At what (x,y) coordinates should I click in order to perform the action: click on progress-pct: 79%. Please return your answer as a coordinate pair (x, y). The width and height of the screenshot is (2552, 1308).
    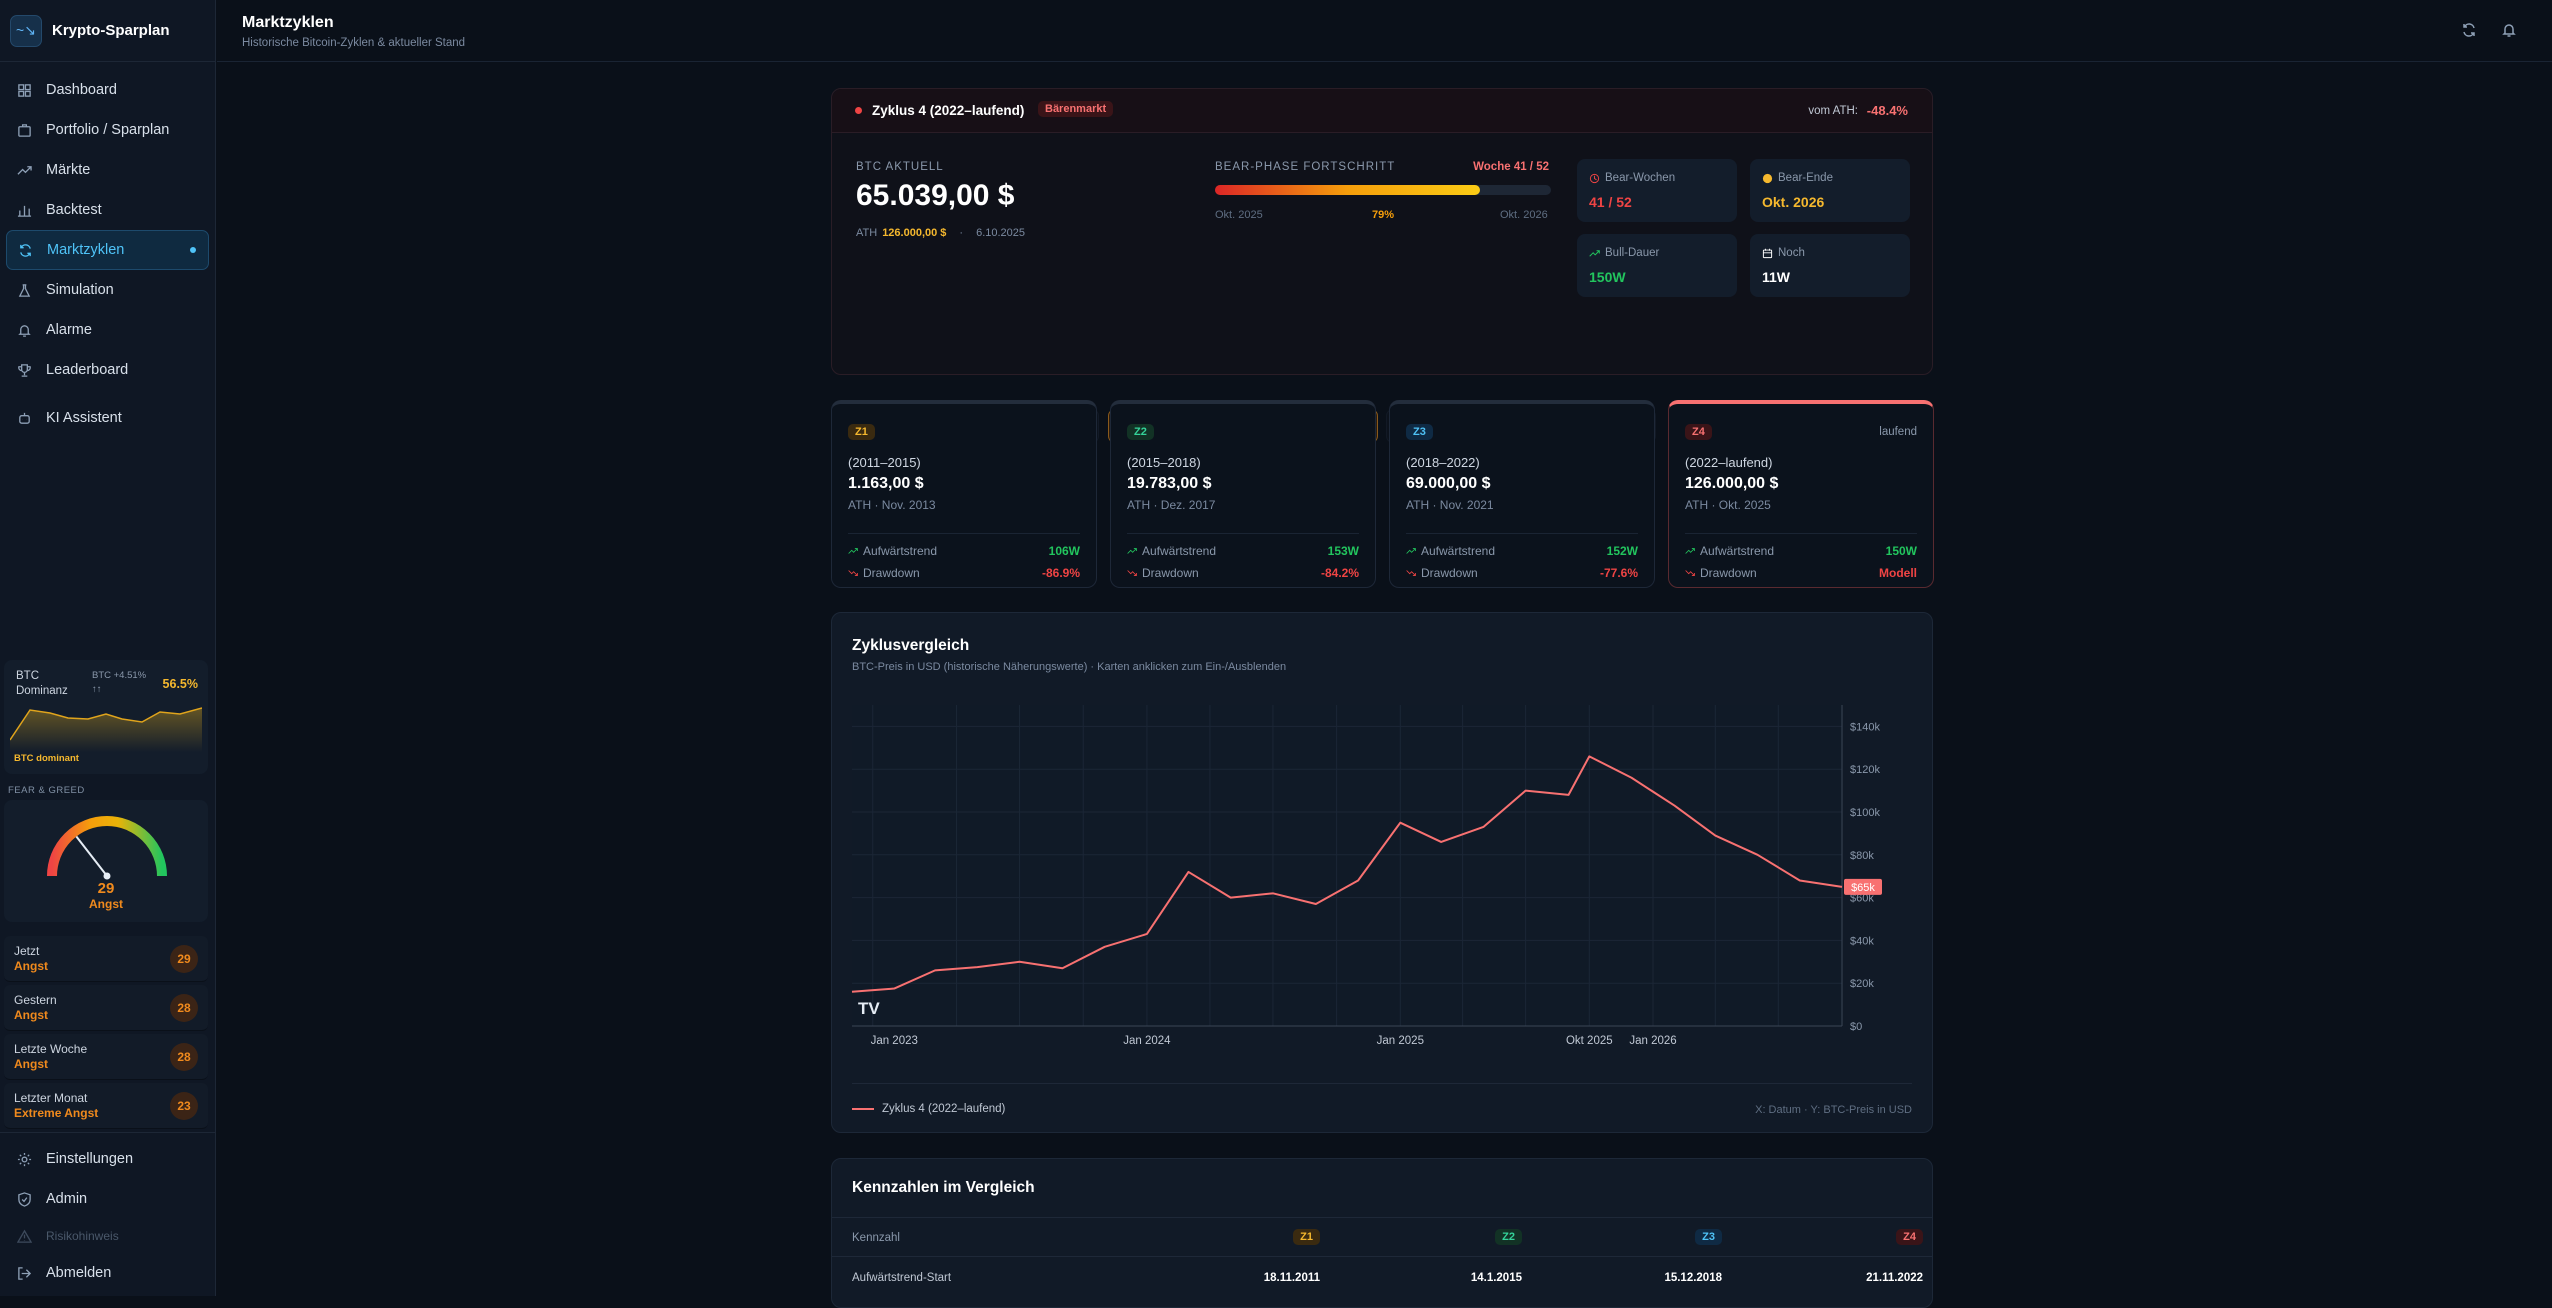
    Looking at the image, I should click on (1383, 215).